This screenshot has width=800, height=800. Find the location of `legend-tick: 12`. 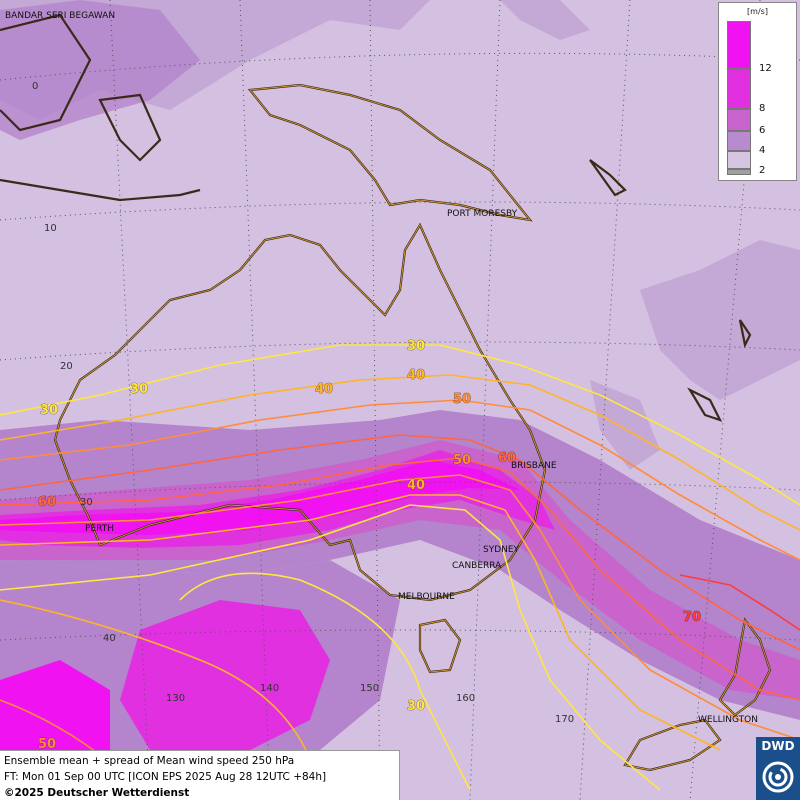

legend-tick: 12 is located at coordinates (765, 68).